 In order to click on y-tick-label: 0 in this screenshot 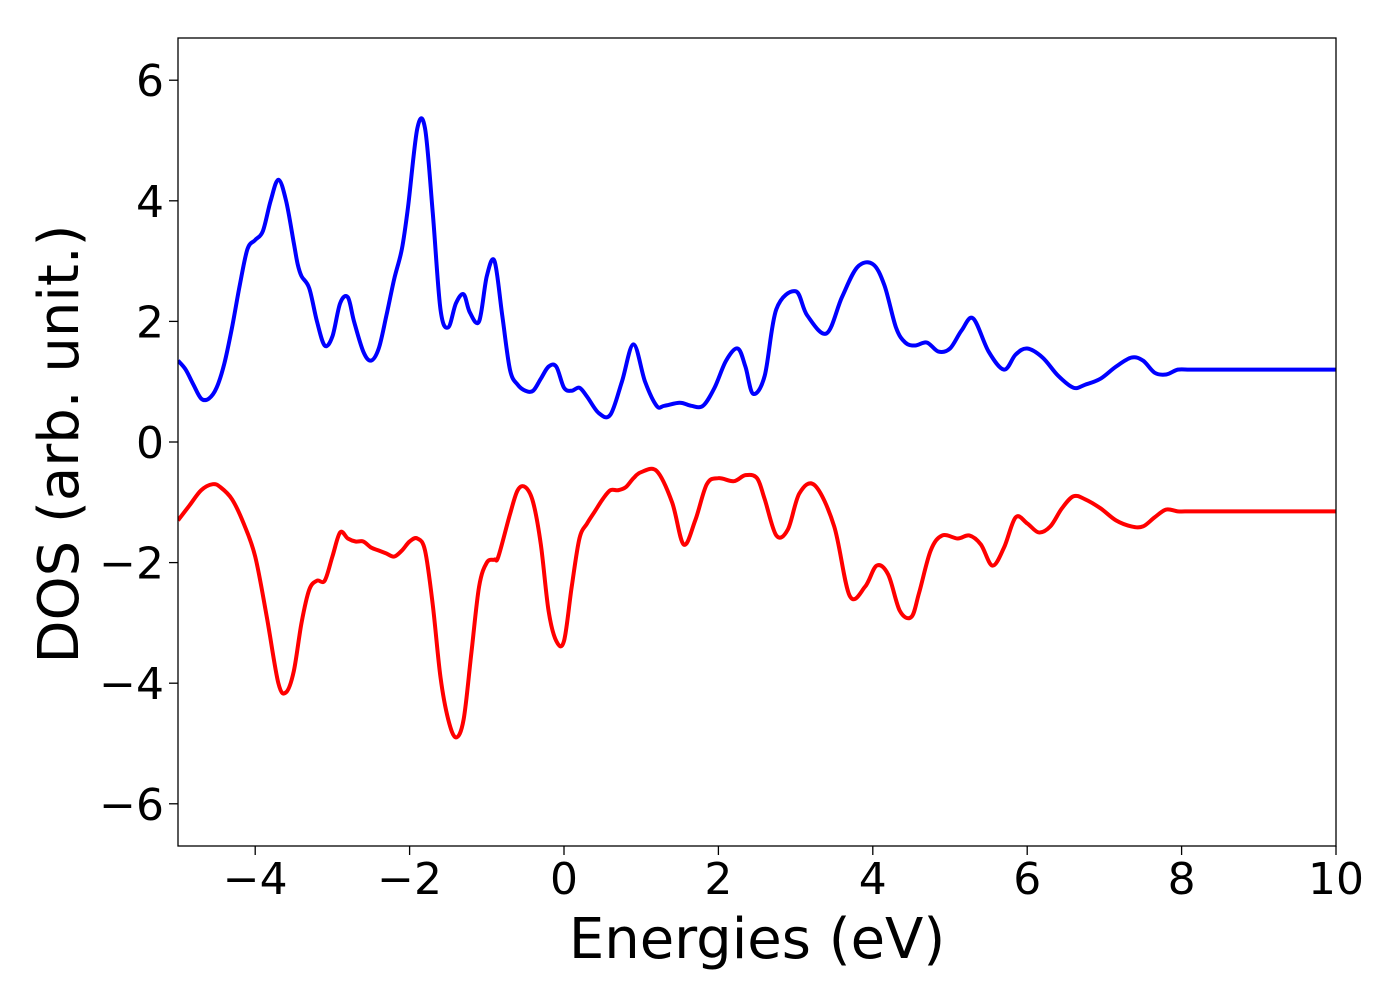, I will do `click(150, 443)`.